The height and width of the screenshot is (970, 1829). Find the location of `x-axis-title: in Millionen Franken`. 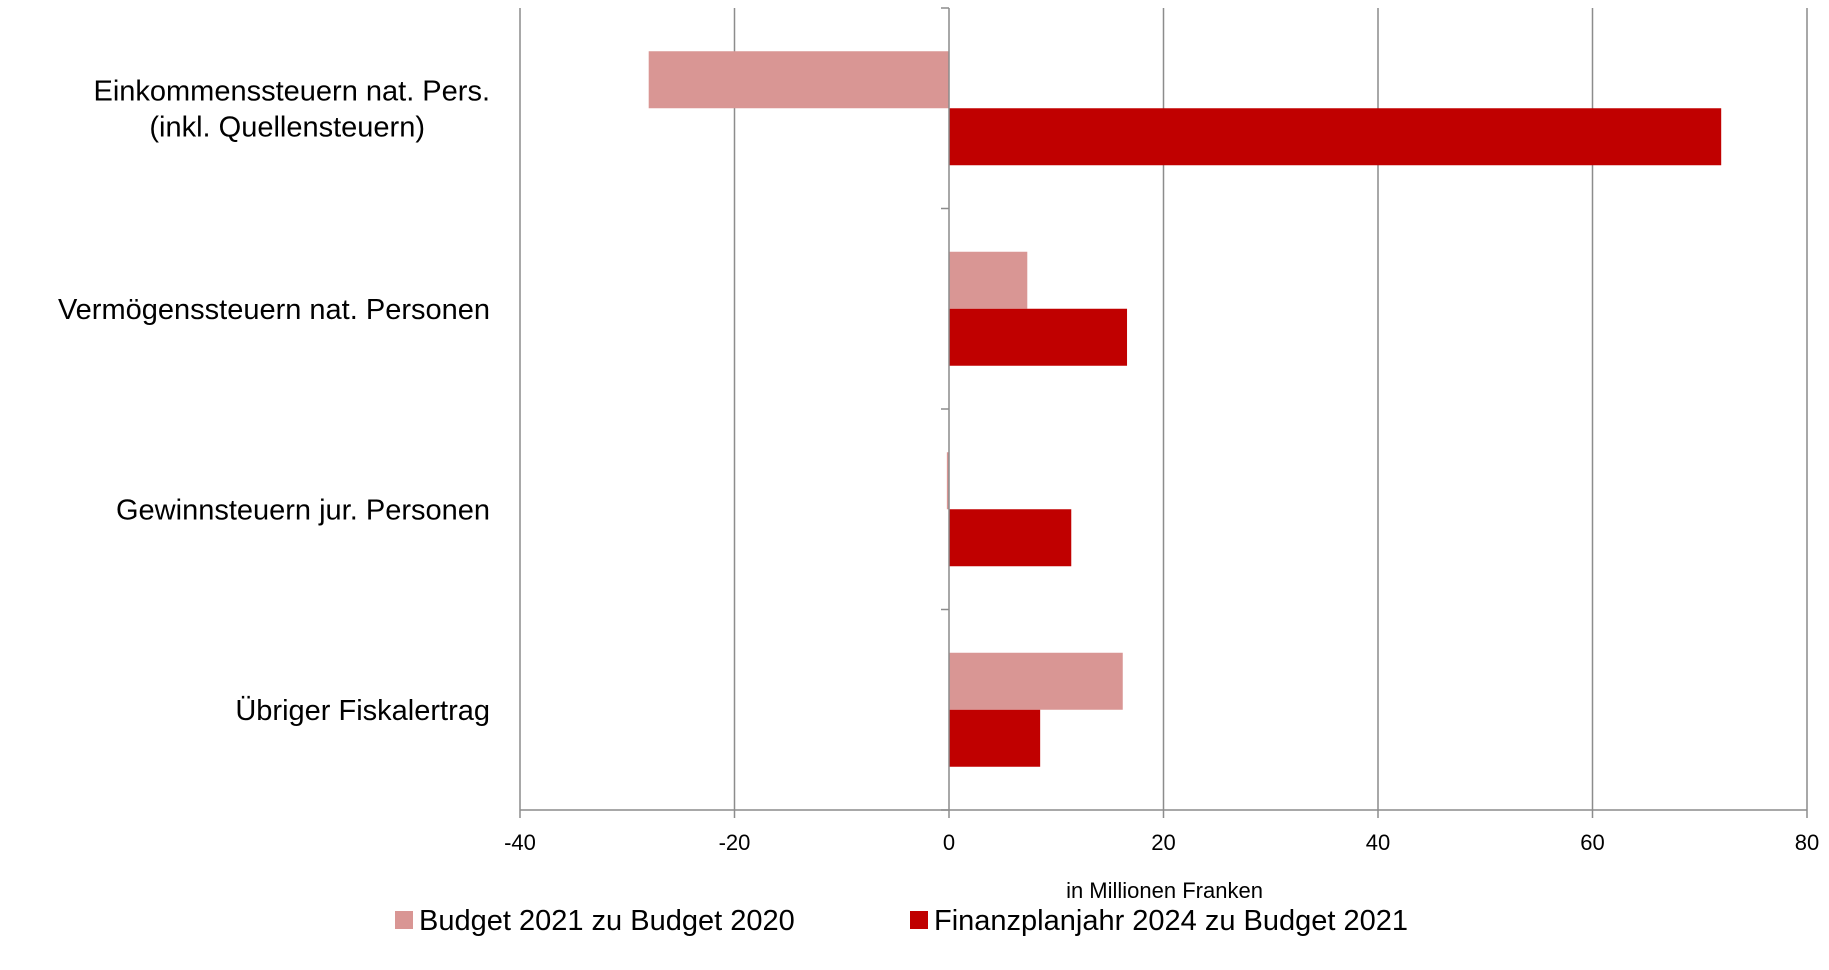

x-axis-title: in Millionen Franken is located at coordinates (1164, 890).